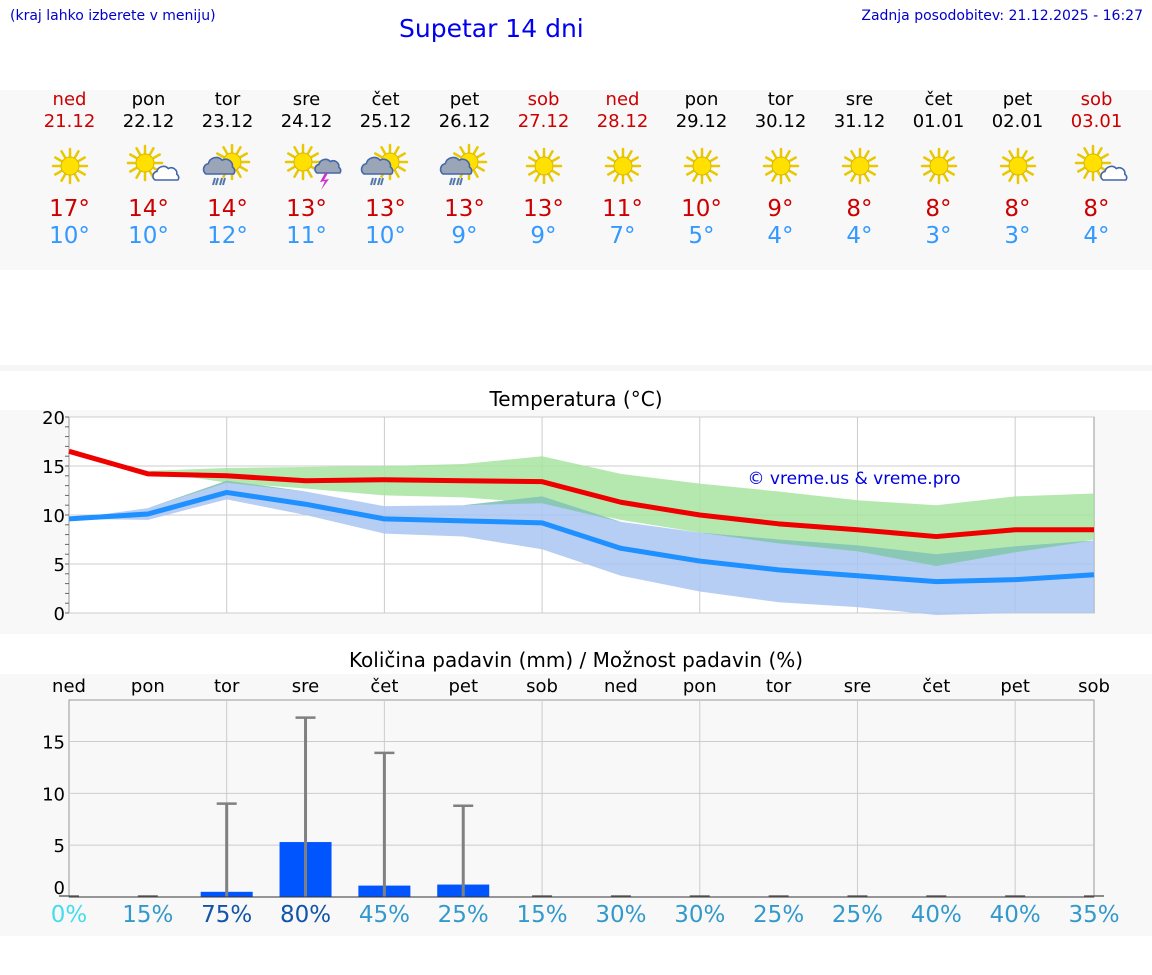 Image resolution: width=1152 pixels, height=975 pixels. I want to click on day-date: 02.01, so click(1017, 121).